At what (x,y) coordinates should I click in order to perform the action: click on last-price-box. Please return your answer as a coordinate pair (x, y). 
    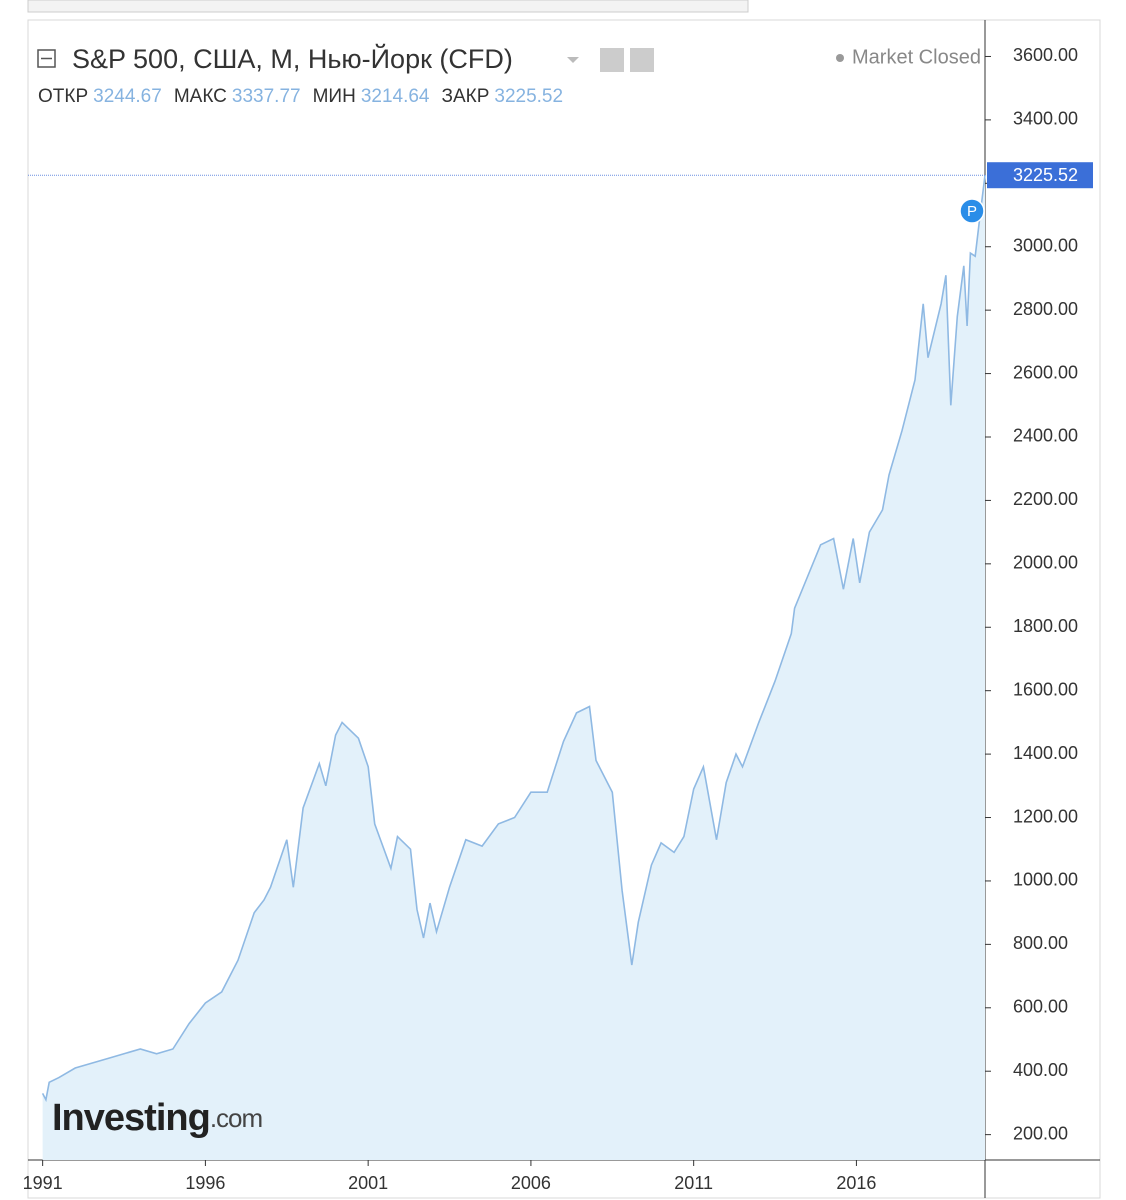
    Looking at the image, I should click on (1040, 175).